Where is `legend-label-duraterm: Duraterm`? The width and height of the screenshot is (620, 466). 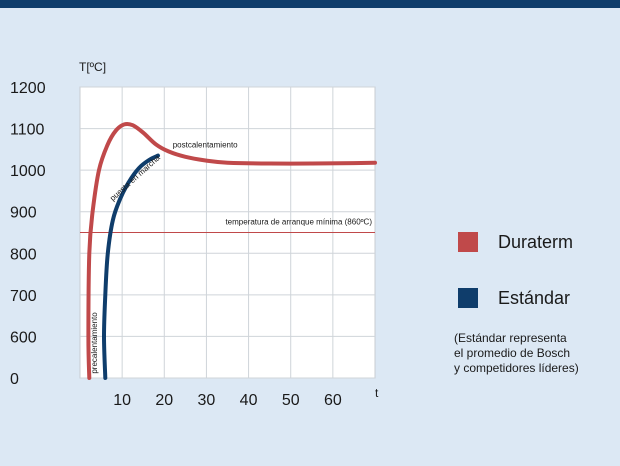 legend-label-duraterm: Duraterm is located at coordinates (536, 241).